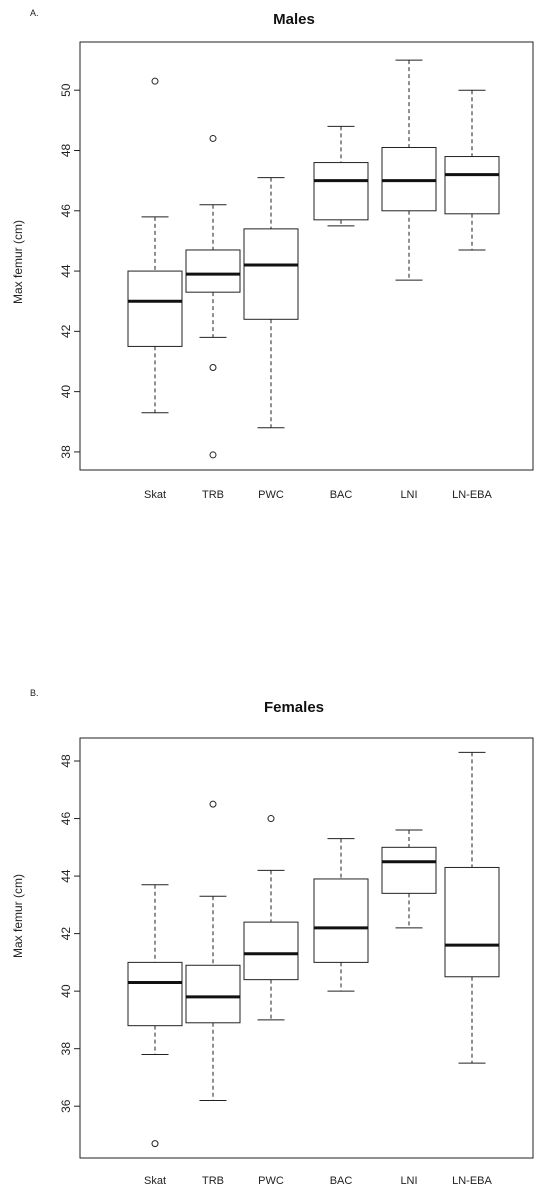 This screenshot has height=1192, width=538. What do you see at coordinates (34, 693) in the screenshot?
I see `panel-label: B.` at bounding box center [34, 693].